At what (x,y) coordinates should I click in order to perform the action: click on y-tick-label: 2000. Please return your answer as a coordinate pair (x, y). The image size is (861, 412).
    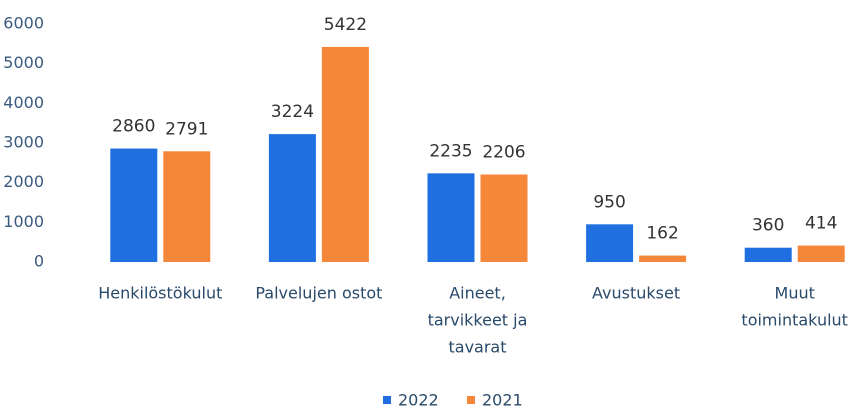
    Looking at the image, I should click on (23, 181).